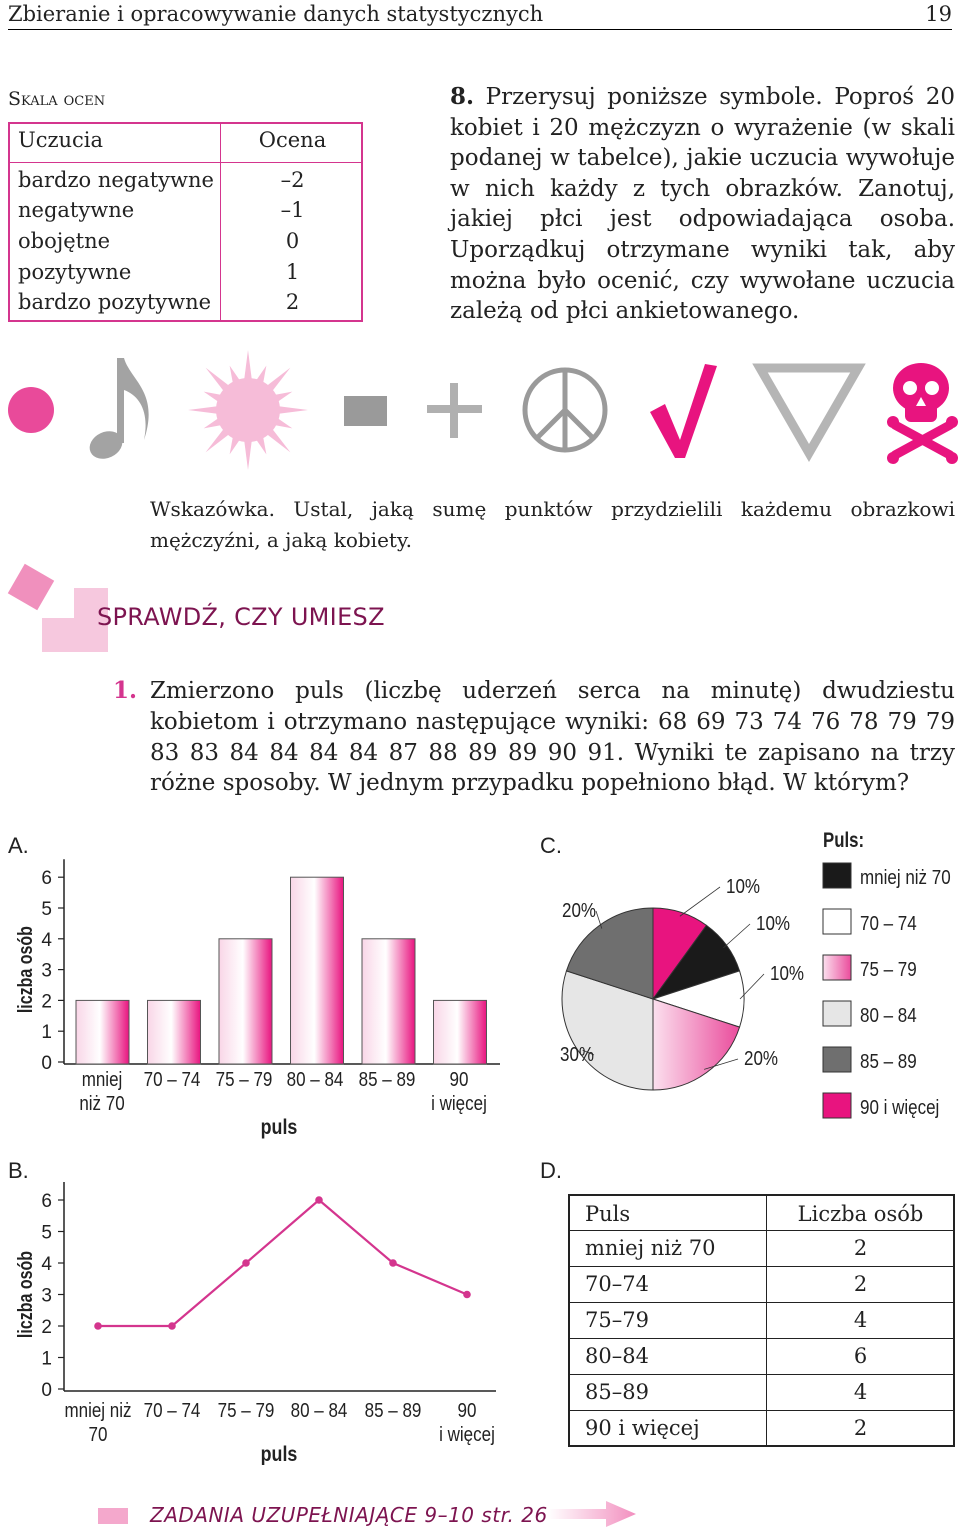 This screenshot has width=960, height=1530. What do you see at coordinates (608, 1214) in the screenshot?
I see `table-header-pulse: Puls` at bounding box center [608, 1214].